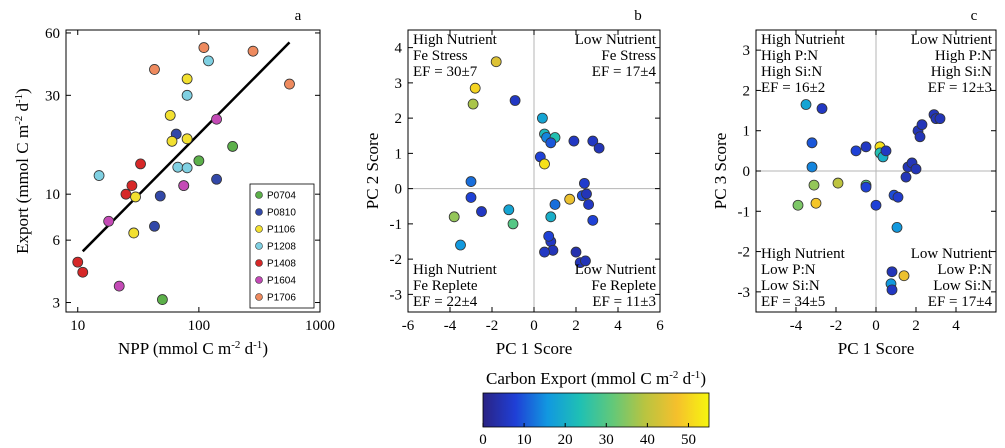 This screenshot has width=1005, height=448. I want to click on legend-entry: P1408, so click(281, 264).